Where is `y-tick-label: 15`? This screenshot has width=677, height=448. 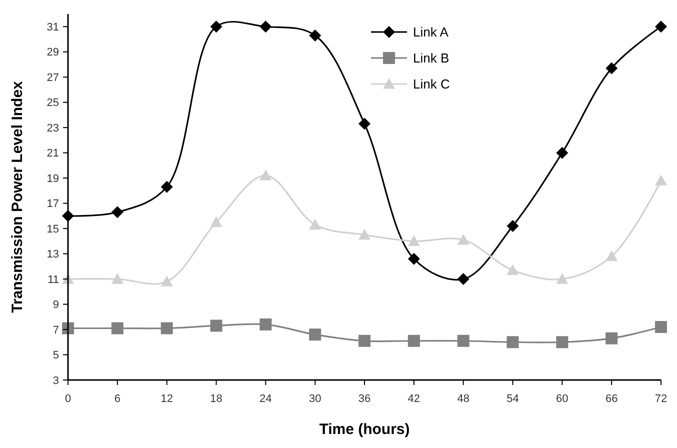 y-tick-label: 15 is located at coordinates (52, 229).